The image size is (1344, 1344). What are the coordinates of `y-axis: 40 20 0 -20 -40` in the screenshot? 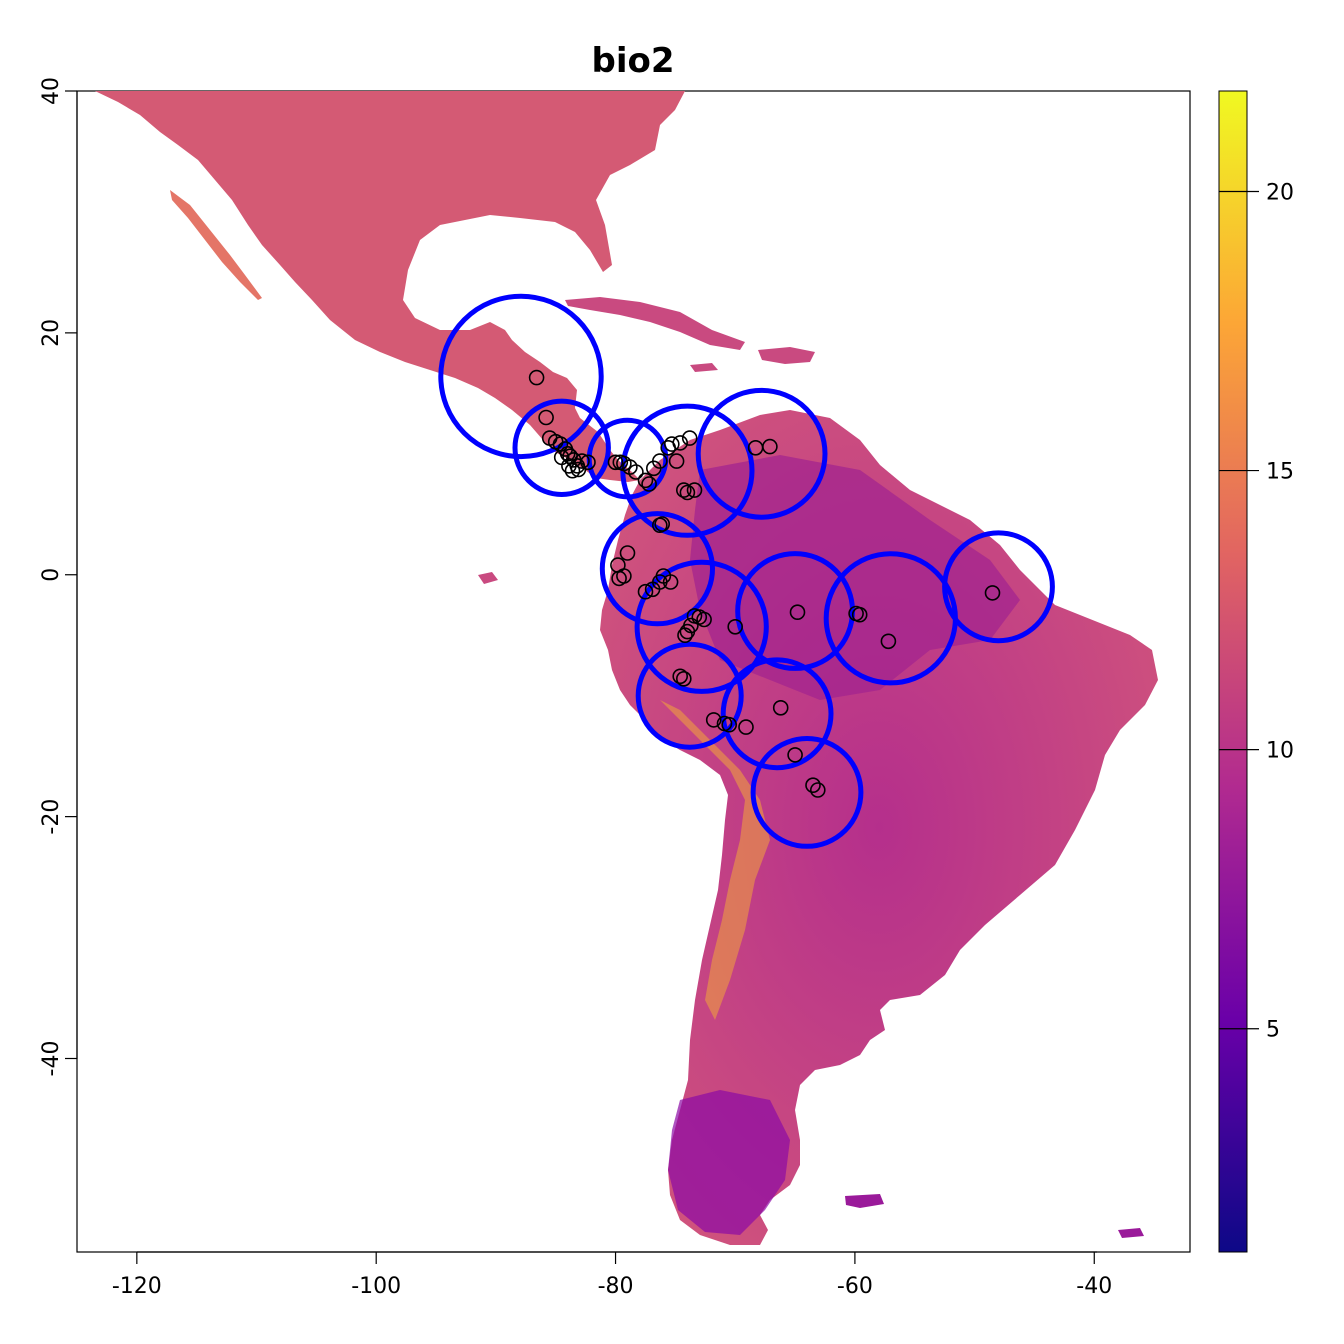 It's located at (58, 577).